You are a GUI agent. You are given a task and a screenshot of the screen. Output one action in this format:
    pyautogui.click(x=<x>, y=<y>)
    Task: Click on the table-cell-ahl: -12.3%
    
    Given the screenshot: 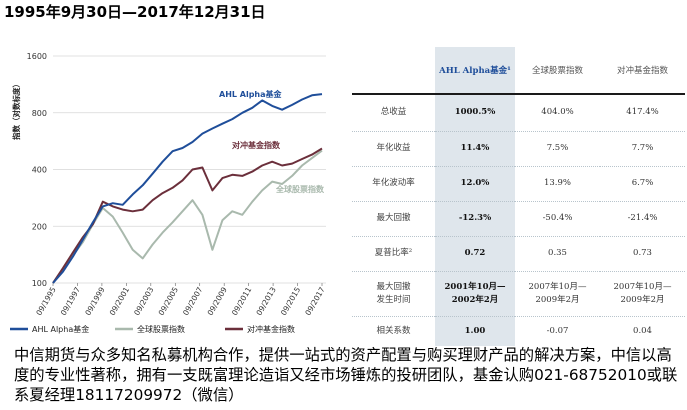 What is the action you would take?
    pyautogui.click(x=475, y=219)
    